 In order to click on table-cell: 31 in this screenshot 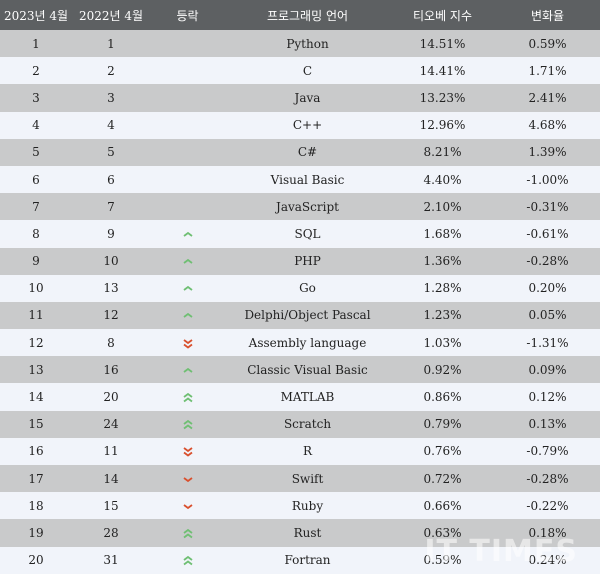, I will do `click(111, 560)`.